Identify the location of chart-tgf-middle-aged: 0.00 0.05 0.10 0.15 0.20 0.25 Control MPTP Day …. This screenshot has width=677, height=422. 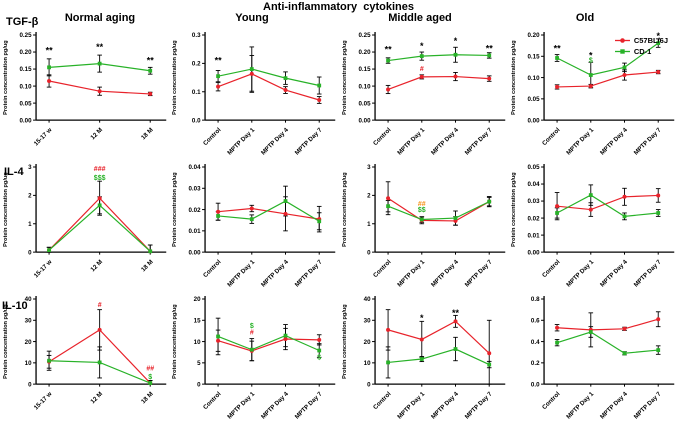
(423, 92).